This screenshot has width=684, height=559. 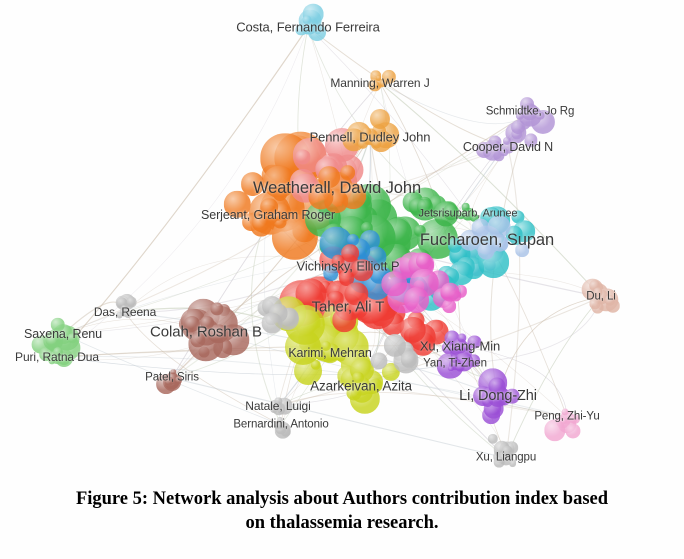 I want to click on author-label-karimi-mehran: Karimi, Mehran, so click(x=330, y=352).